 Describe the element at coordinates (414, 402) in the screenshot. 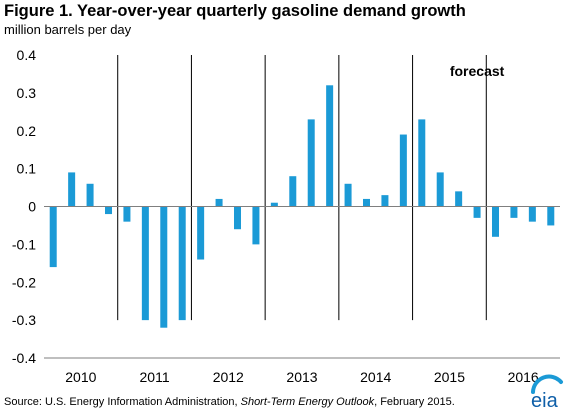

I see `source-suffix: , February 2015.` at that location.